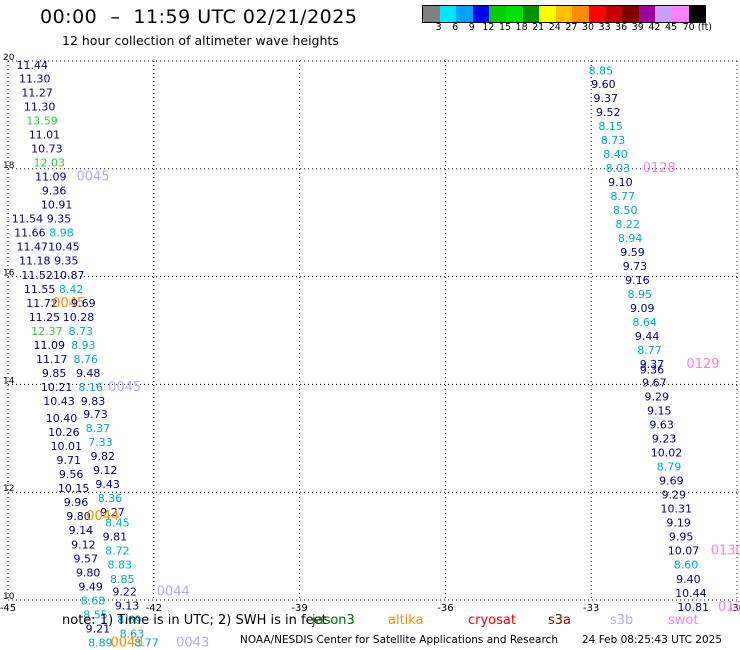 This screenshot has width=740, height=650. What do you see at coordinates (681, 537) in the screenshot?
I see `wave-height-value: 9.95` at bounding box center [681, 537].